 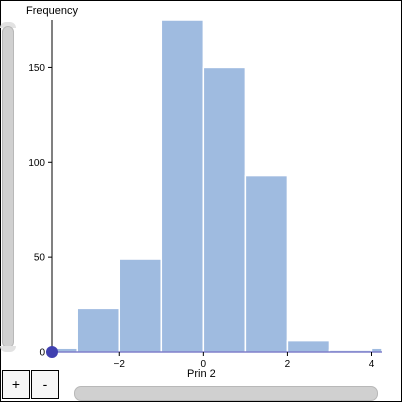 I want to click on vertical-scrollbar-top-cap, so click(x=8, y=25).